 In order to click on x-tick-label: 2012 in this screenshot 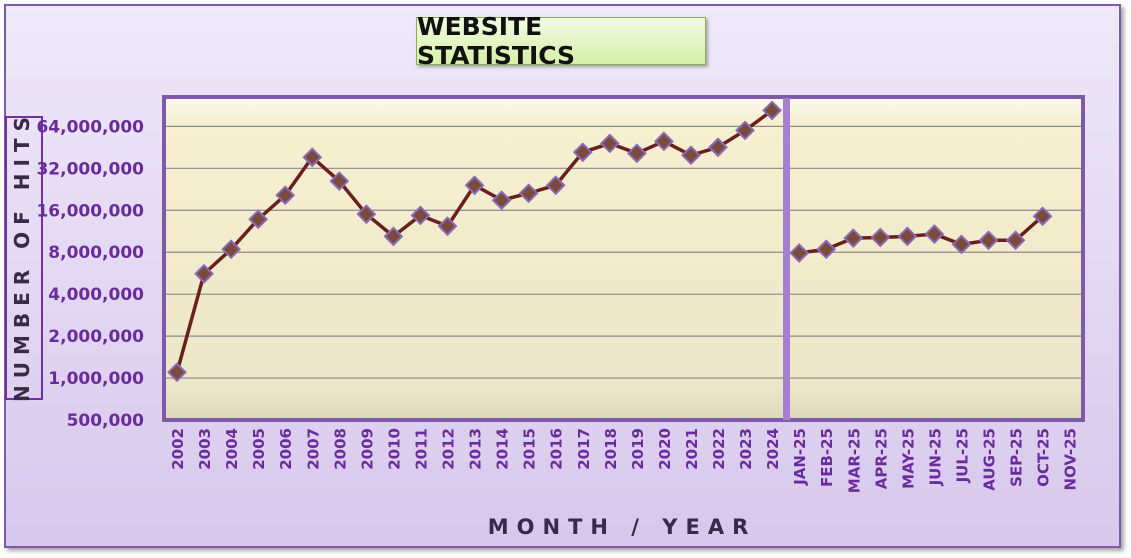, I will do `click(449, 449)`.